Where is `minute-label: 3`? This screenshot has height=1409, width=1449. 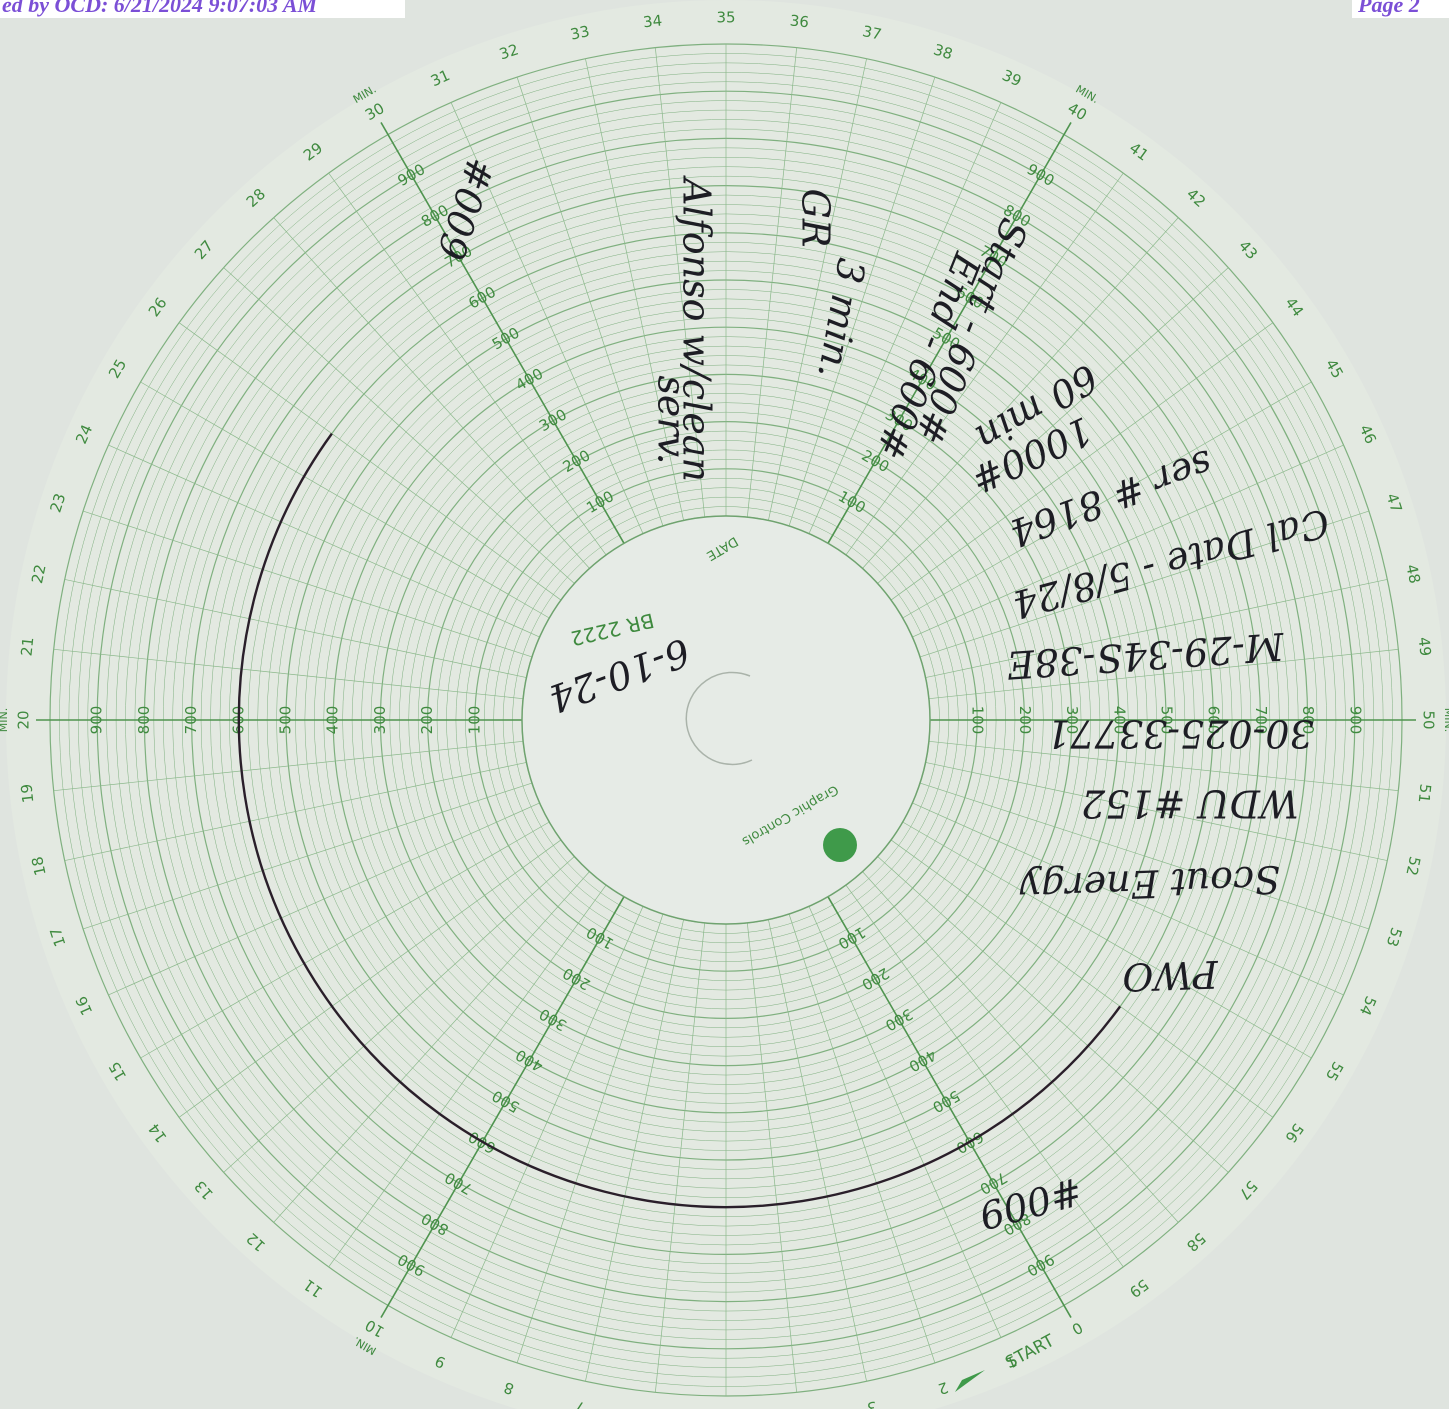 minute-label: 3 is located at coordinates (872, 1403).